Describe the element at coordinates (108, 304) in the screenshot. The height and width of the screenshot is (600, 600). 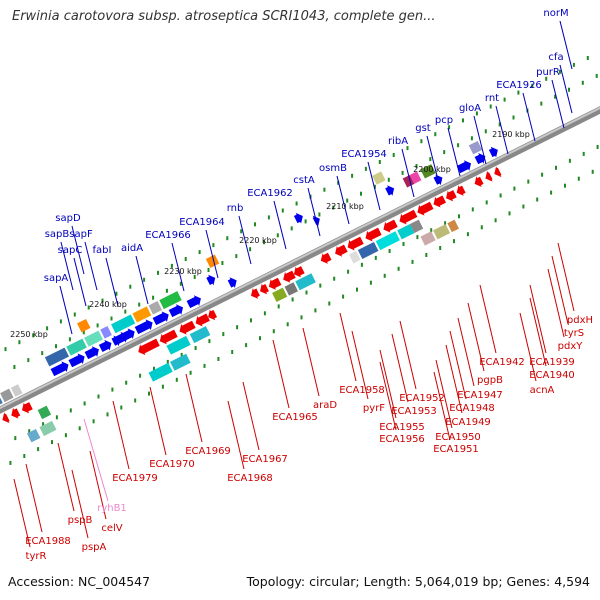
I see `ruler-label: 2240 kbp` at that location.